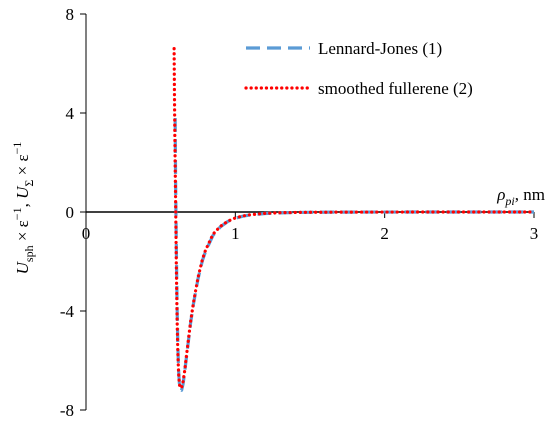  What do you see at coordinates (384, 233) in the screenshot?
I see `x-tick-label: 2` at bounding box center [384, 233].